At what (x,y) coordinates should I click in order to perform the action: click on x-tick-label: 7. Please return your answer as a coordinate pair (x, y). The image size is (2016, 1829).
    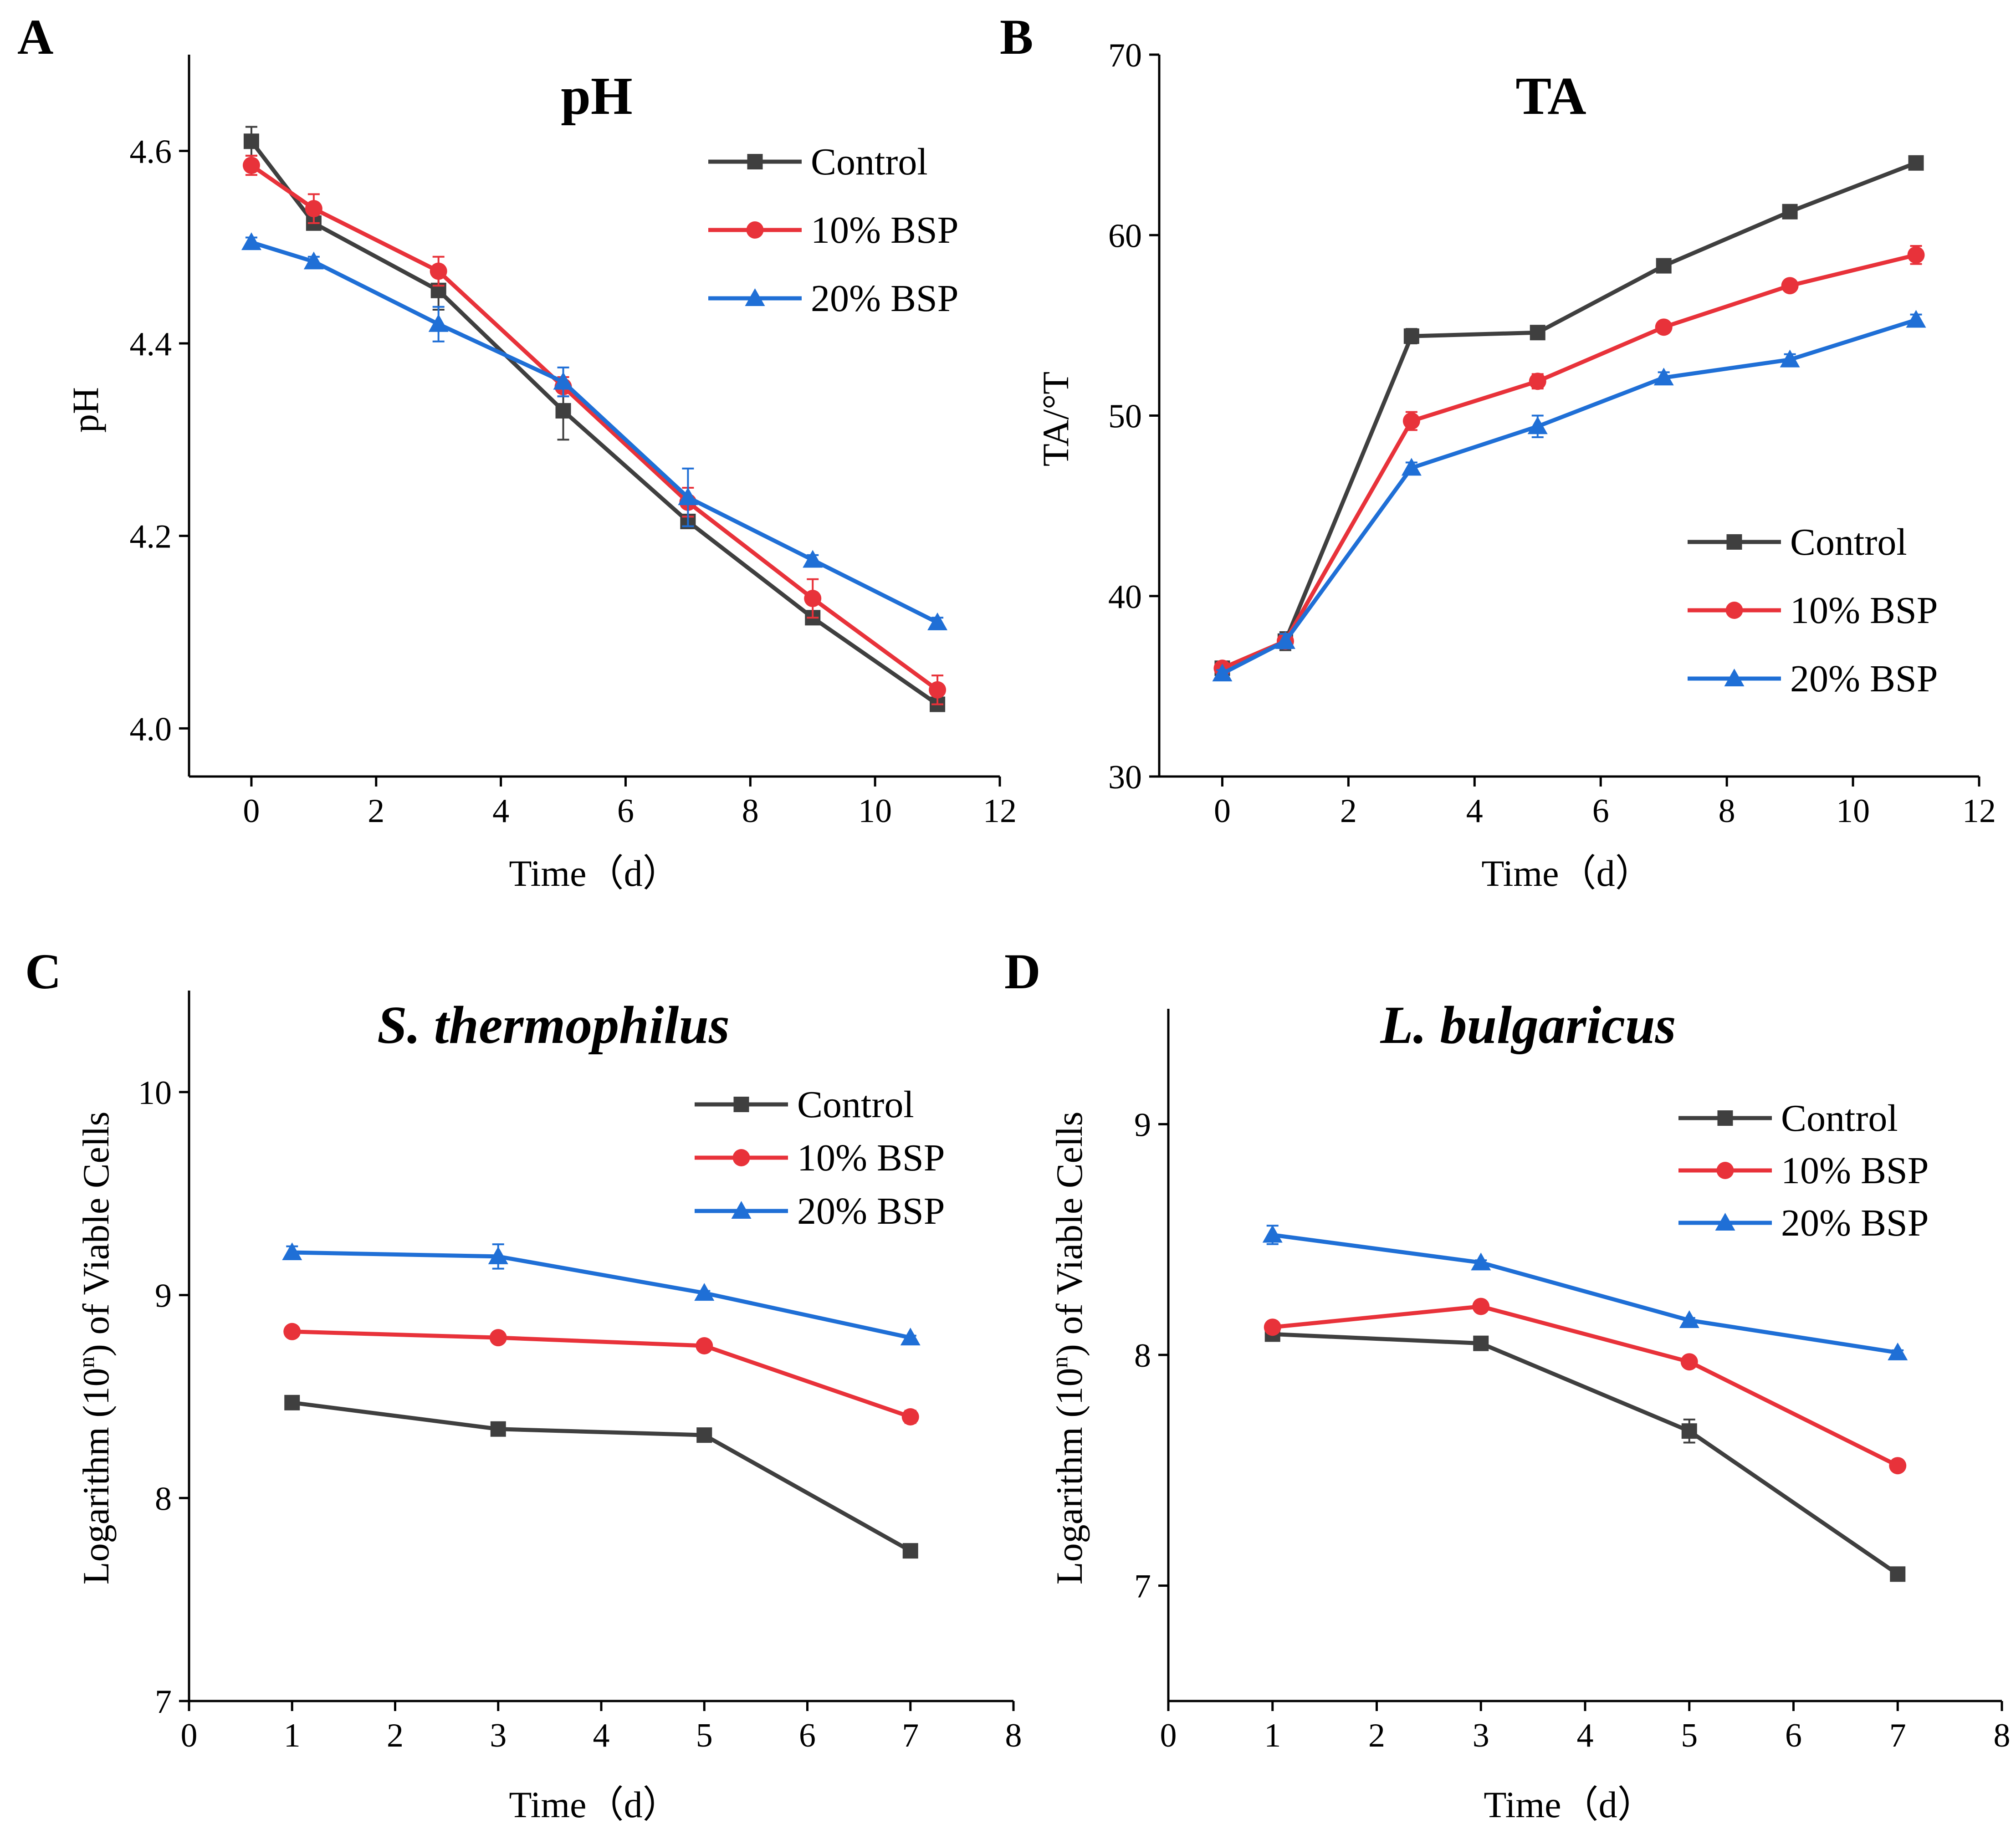
    Looking at the image, I should click on (1897, 1735).